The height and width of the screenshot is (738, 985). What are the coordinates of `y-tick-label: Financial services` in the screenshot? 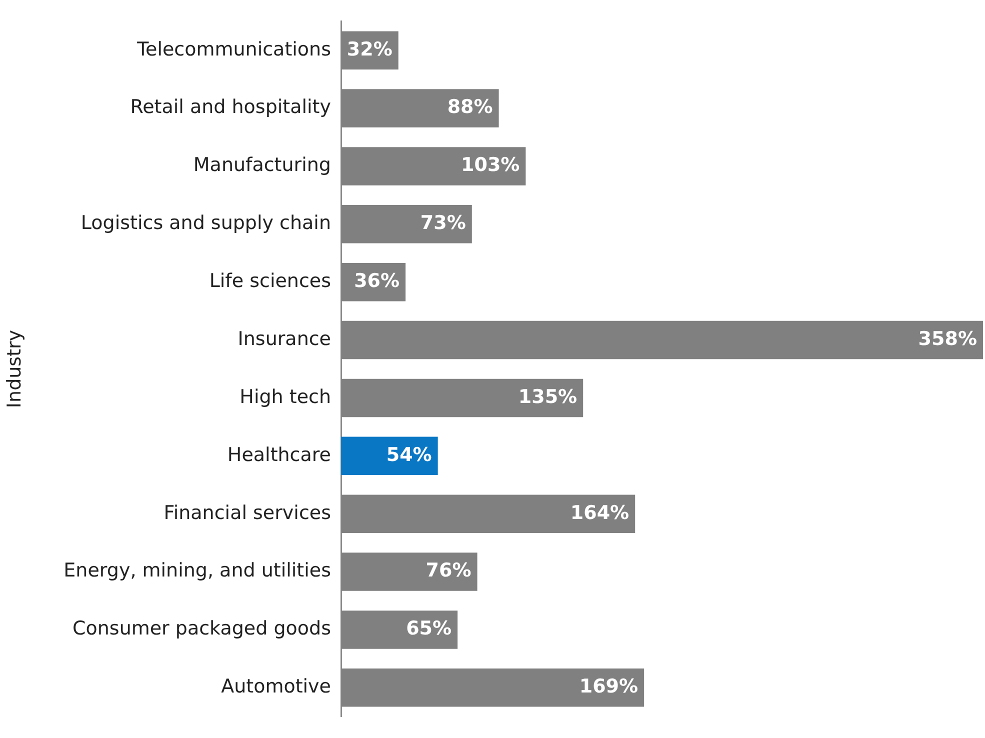 It's located at (247, 513).